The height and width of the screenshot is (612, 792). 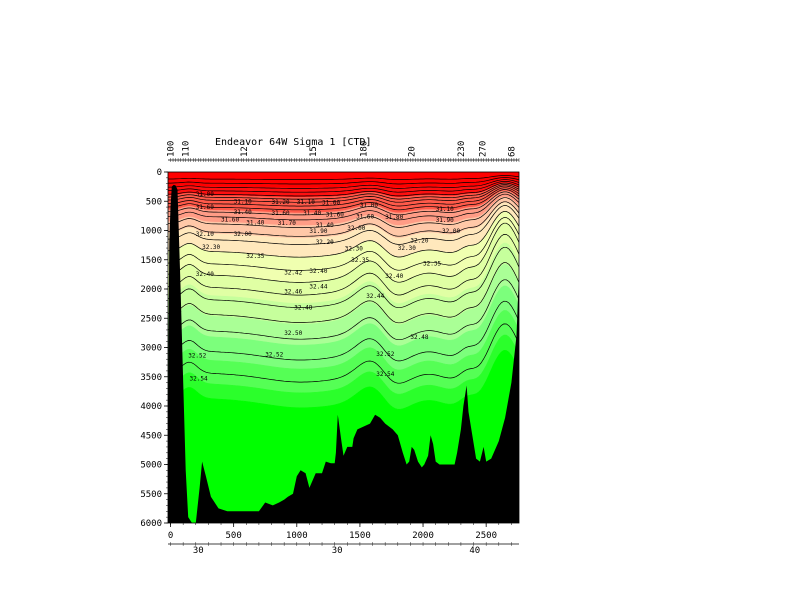 What do you see at coordinates (293, 291) in the screenshot?
I see `contour-label: 32.46` at bounding box center [293, 291].